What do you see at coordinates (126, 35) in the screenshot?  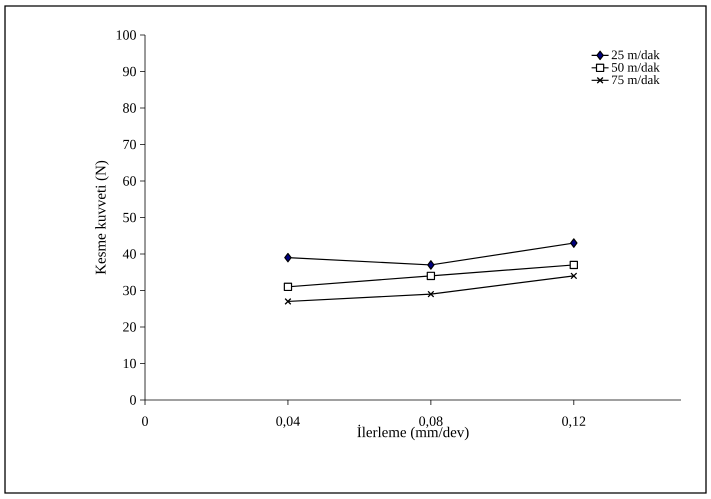 I see `y-tick-label: 100` at bounding box center [126, 35].